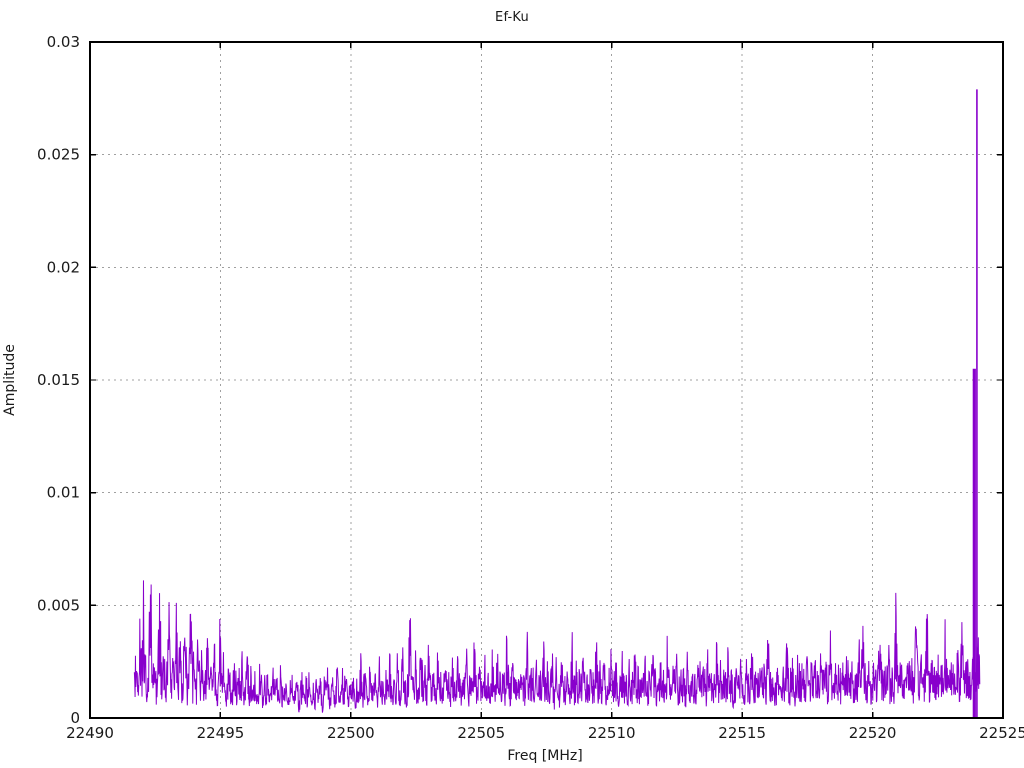  What do you see at coordinates (873, 733) in the screenshot?
I see `x-tick-label: 22520` at bounding box center [873, 733].